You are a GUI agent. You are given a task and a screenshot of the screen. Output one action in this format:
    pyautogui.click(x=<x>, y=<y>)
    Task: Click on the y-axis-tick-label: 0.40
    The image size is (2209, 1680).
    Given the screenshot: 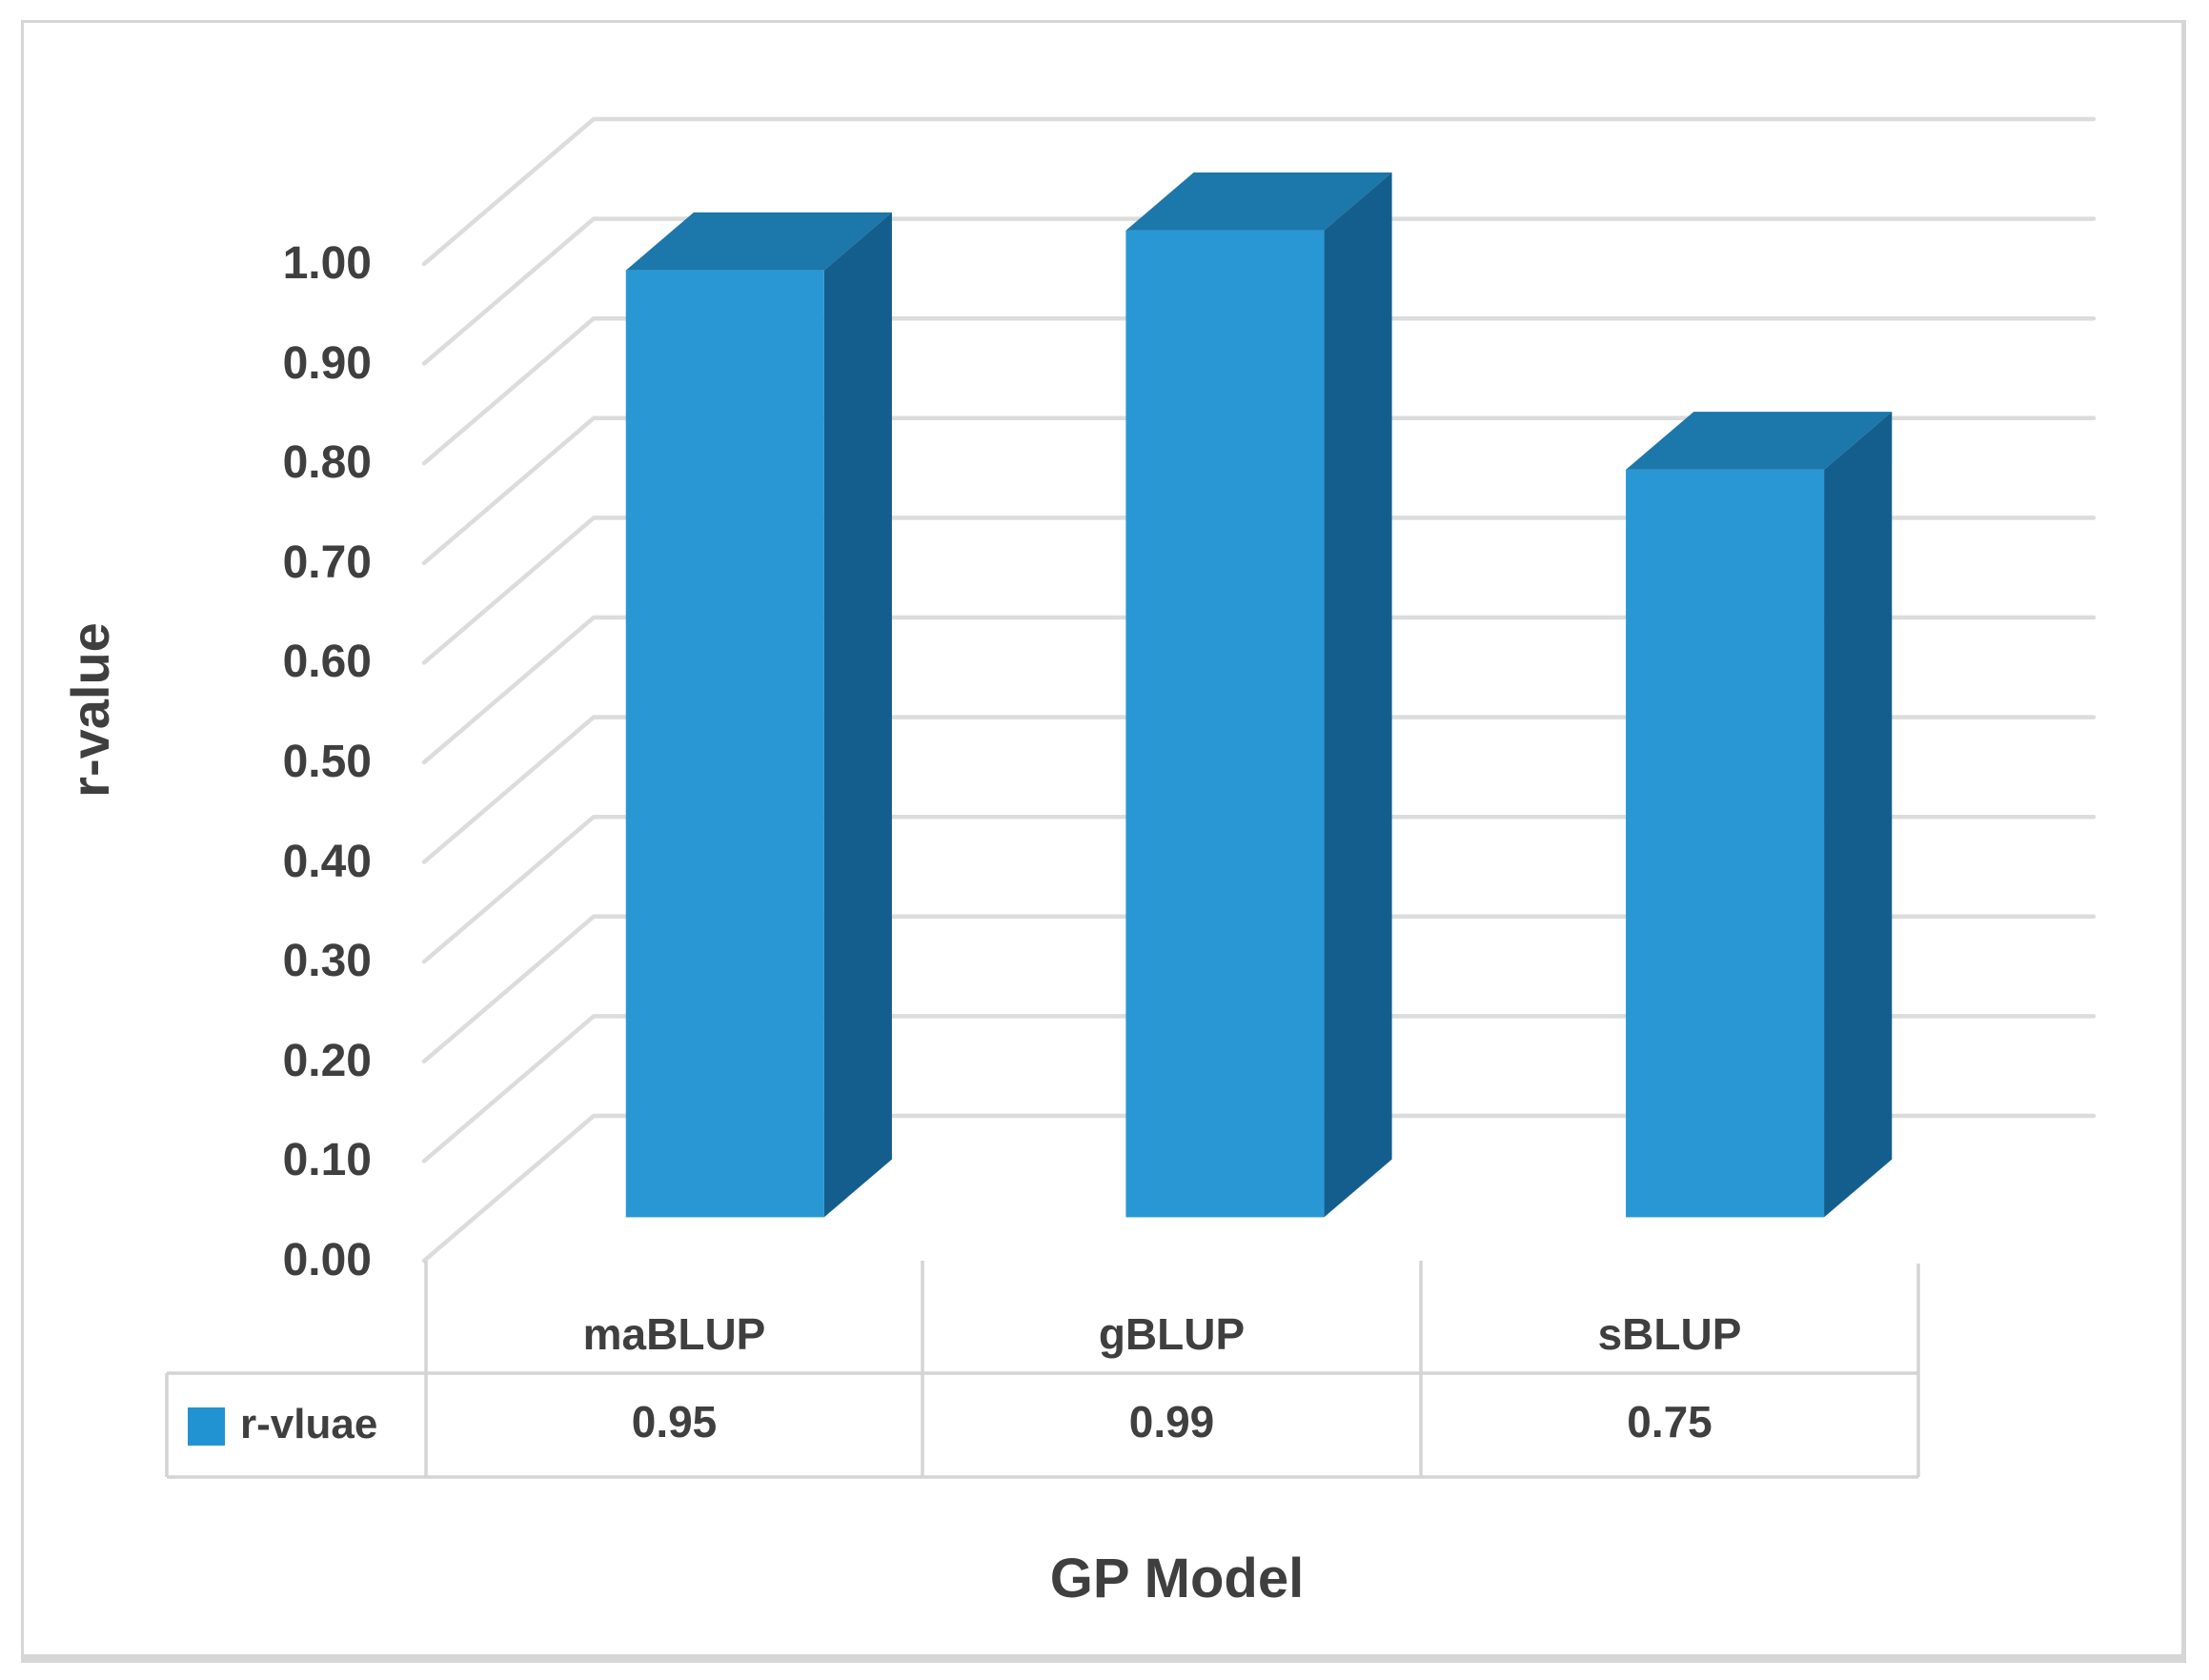 What is the action you would take?
    pyautogui.click(x=327, y=861)
    